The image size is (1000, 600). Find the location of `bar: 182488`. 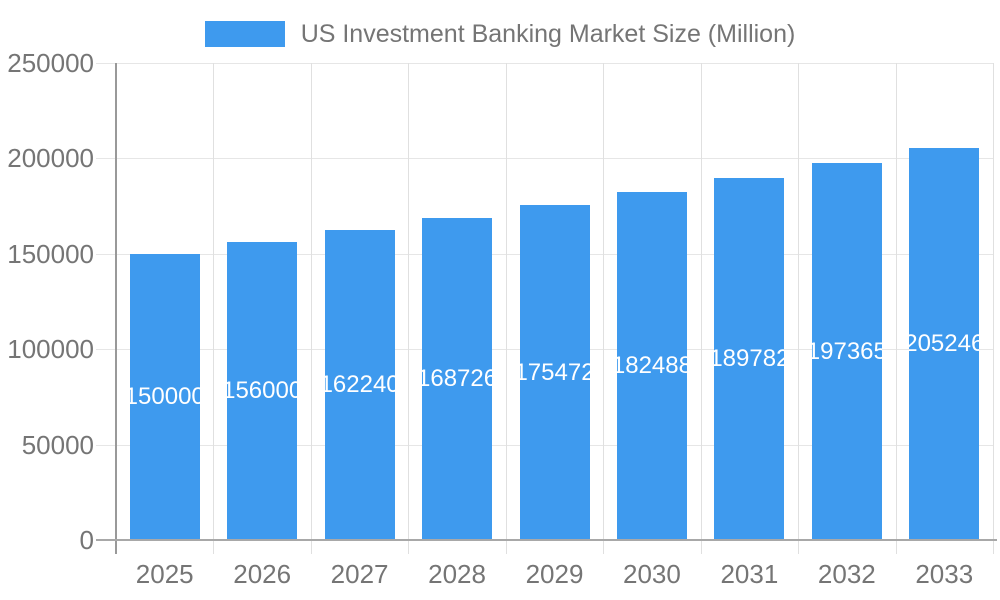

bar: 182488 is located at coordinates (651, 365).